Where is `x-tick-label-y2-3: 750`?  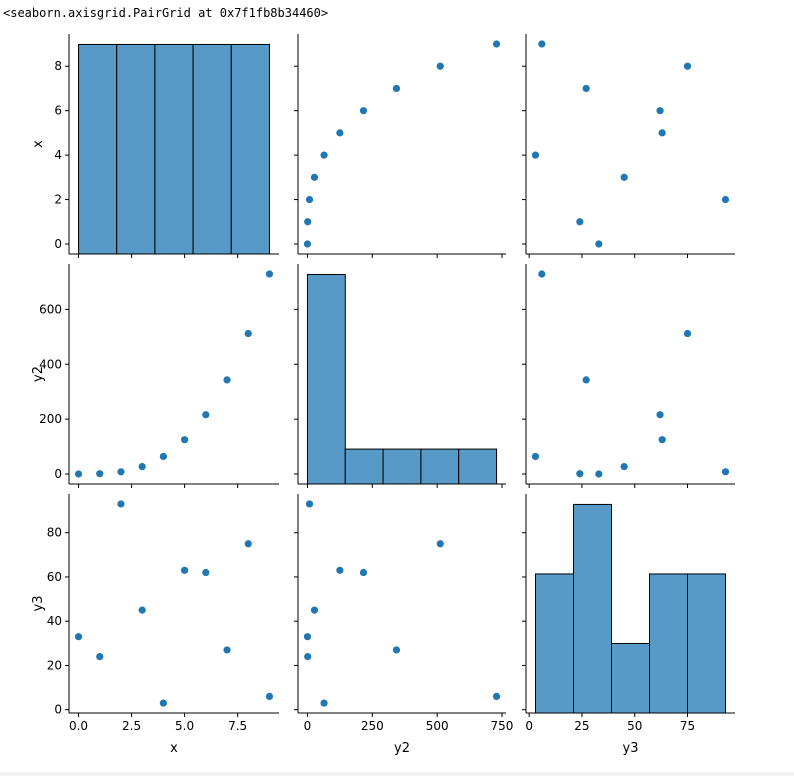 x-tick-label-y2-3: 750 is located at coordinates (502, 726).